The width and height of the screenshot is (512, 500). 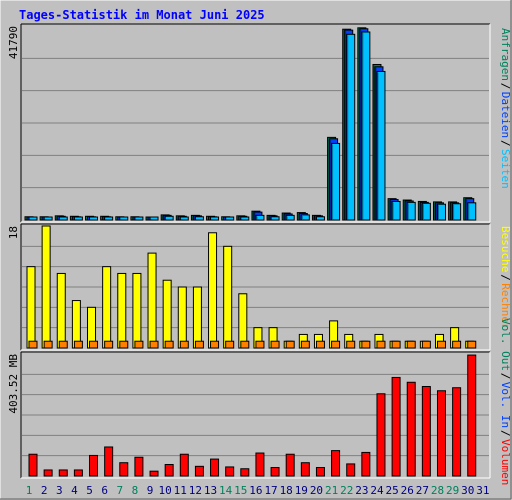 What do you see at coordinates (195, 490) in the screenshot?
I see `day-label: 12` at bounding box center [195, 490].